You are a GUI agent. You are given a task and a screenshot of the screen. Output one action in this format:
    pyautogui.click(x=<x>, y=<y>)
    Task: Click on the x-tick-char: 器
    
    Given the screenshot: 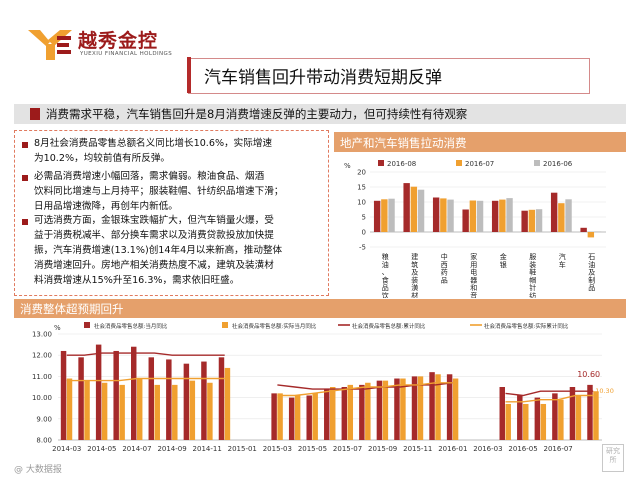 What is the action you would take?
    pyautogui.click(x=473, y=280)
    